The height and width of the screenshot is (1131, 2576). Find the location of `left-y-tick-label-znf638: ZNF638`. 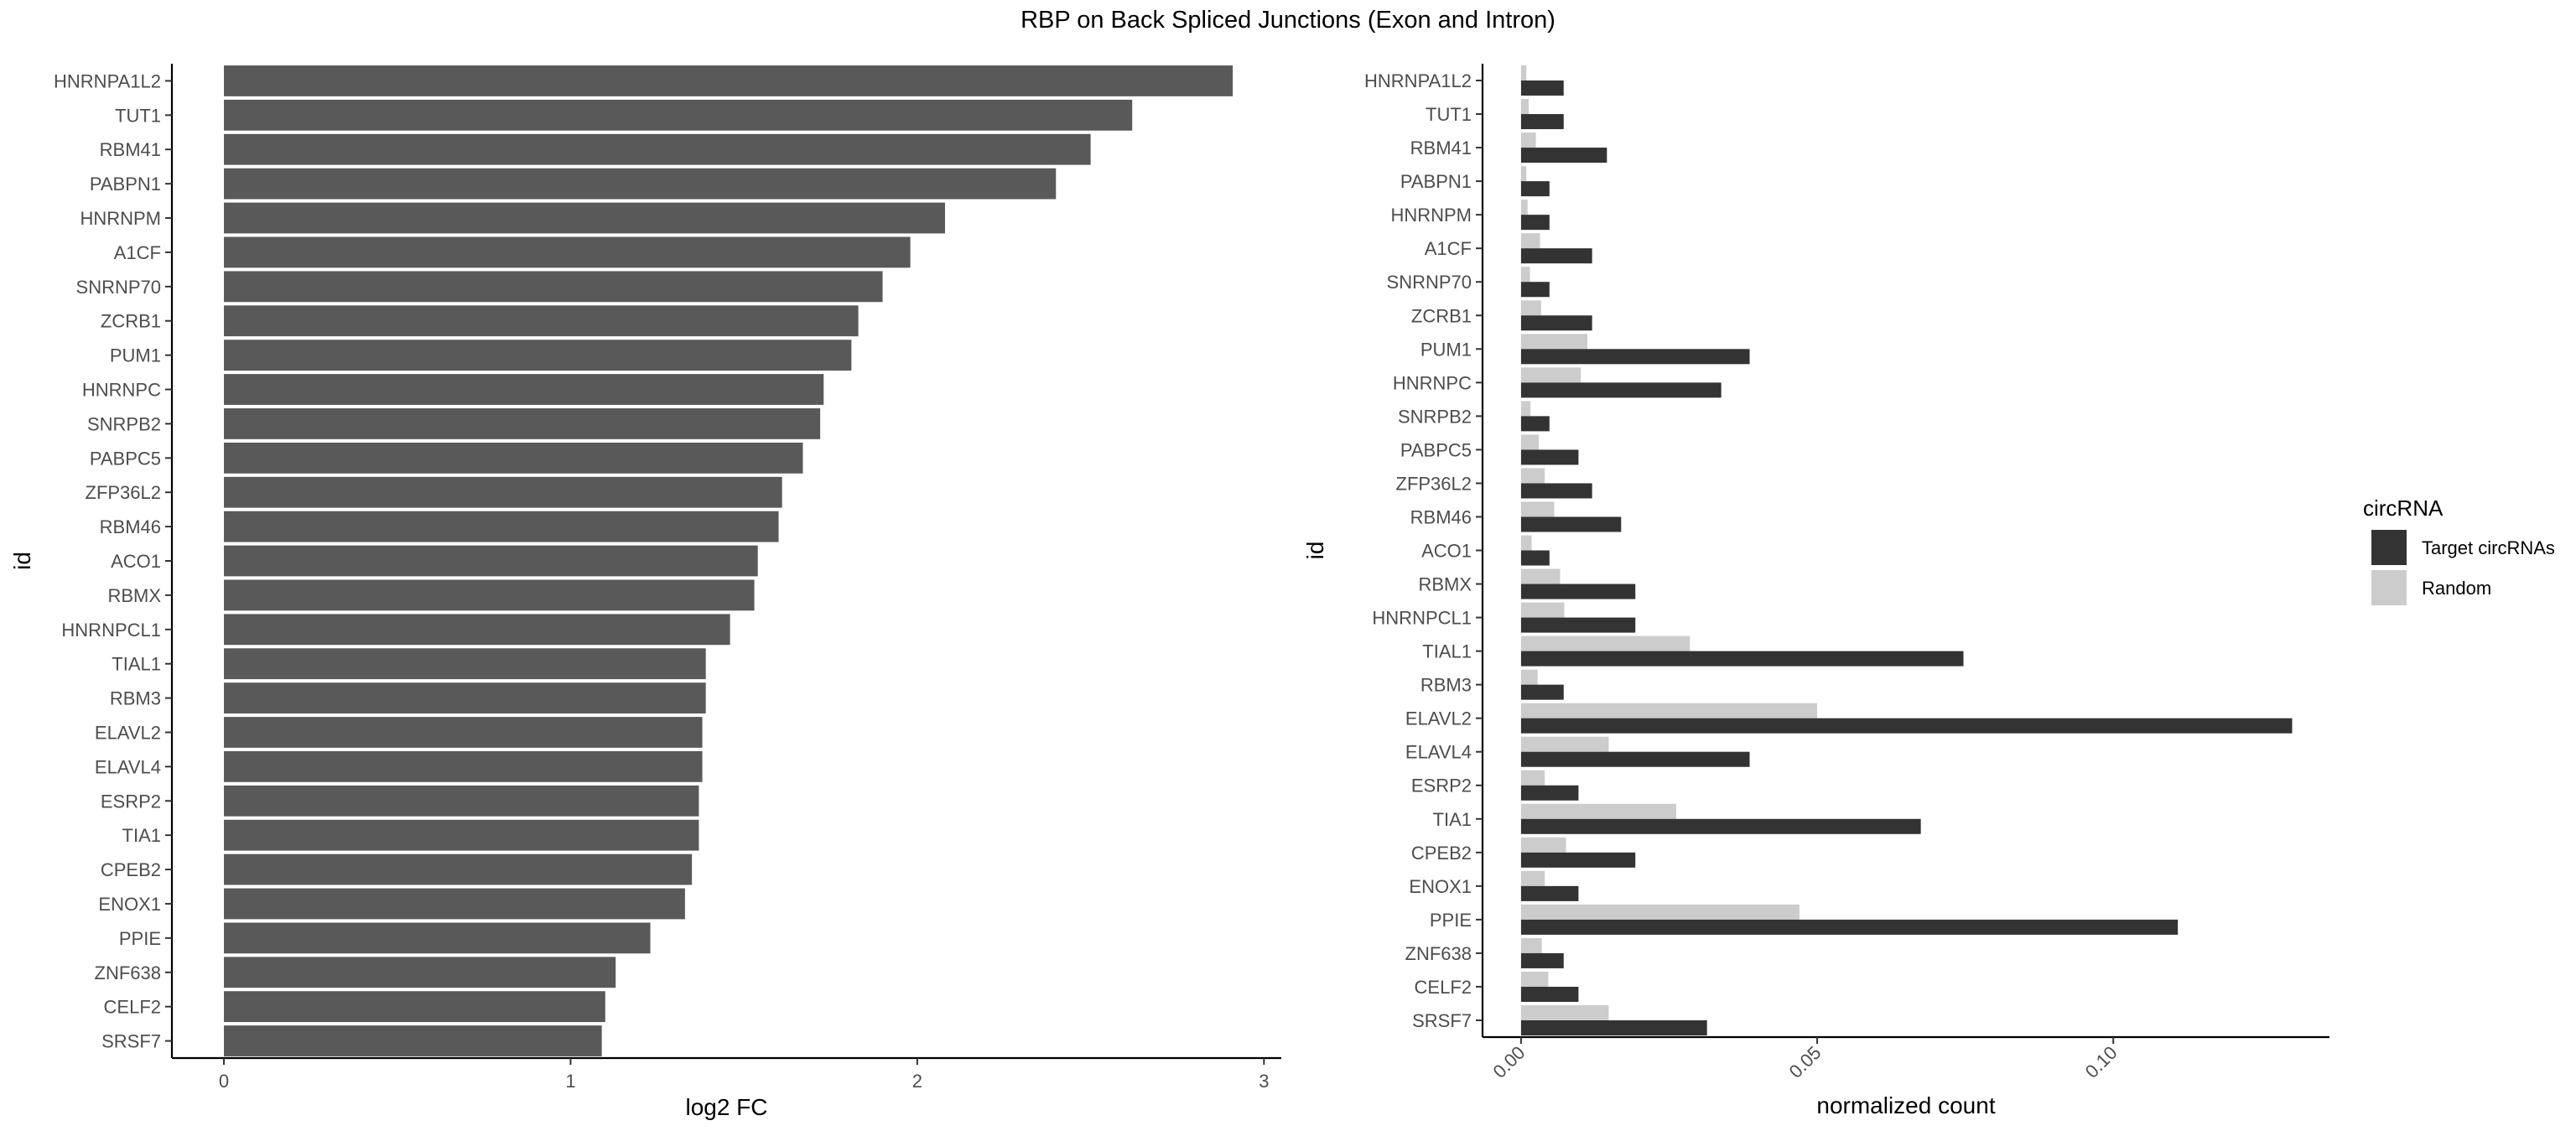

left-y-tick-label-znf638: ZNF638 is located at coordinates (128, 972).